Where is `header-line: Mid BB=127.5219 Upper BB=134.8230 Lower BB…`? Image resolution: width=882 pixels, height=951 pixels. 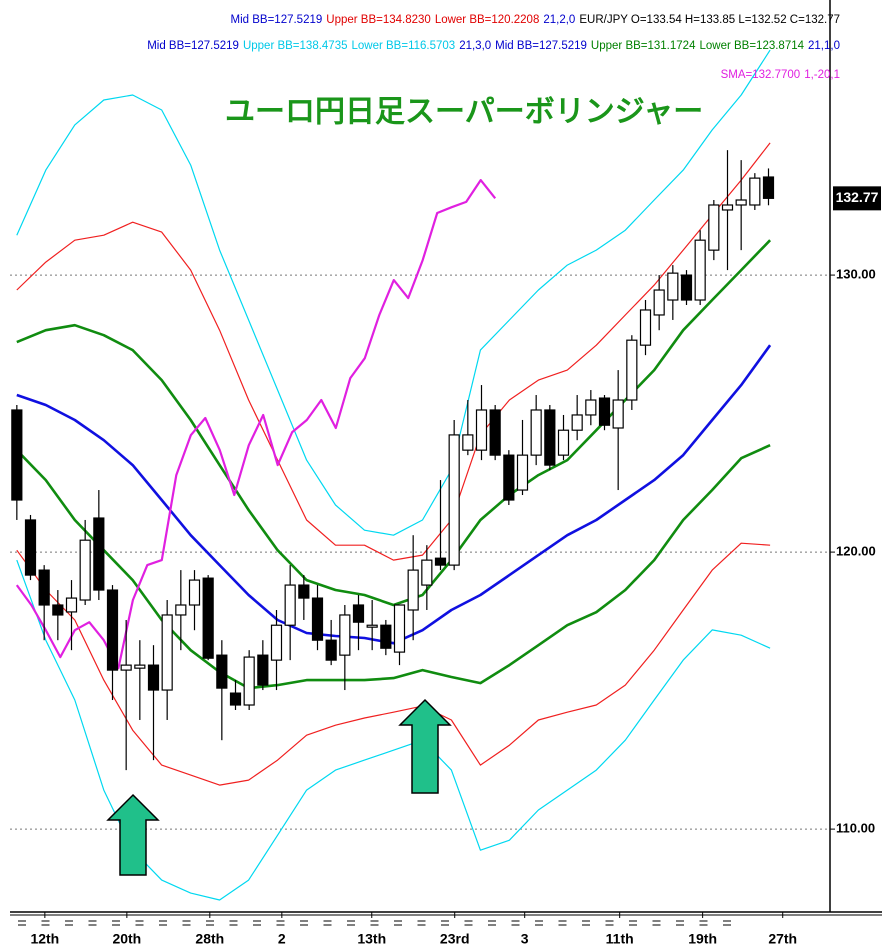 header-line: Mid BB=127.5219 Upper BB=134.8230 Lower BB… is located at coordinates (535, 20).